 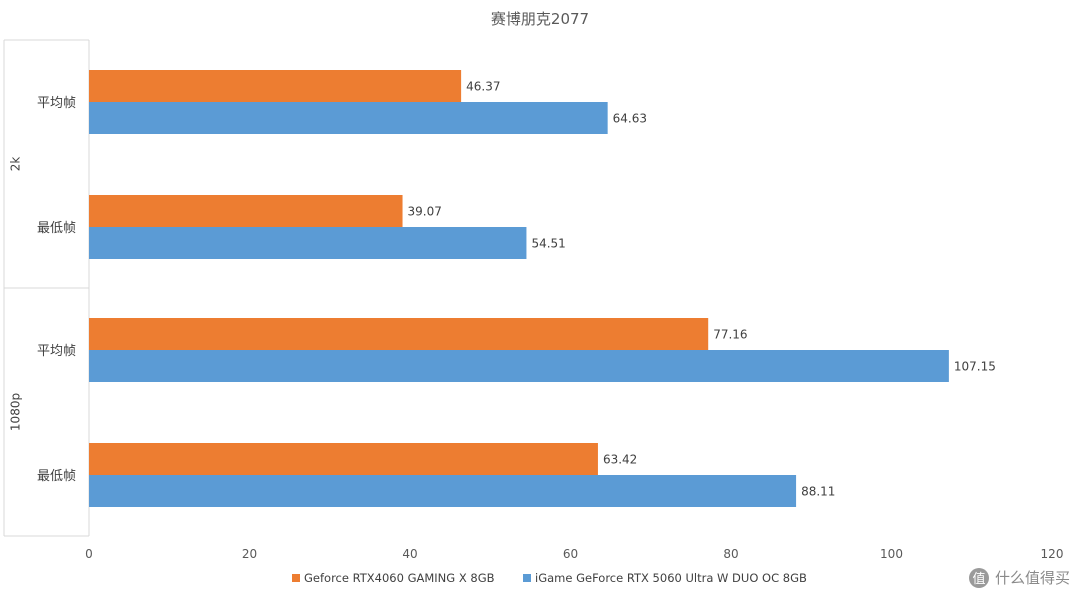 What do you see at coordinates (249, 554) in the screenshot?
I see `x-tick-label: 20` at bounding box center [249, 554].